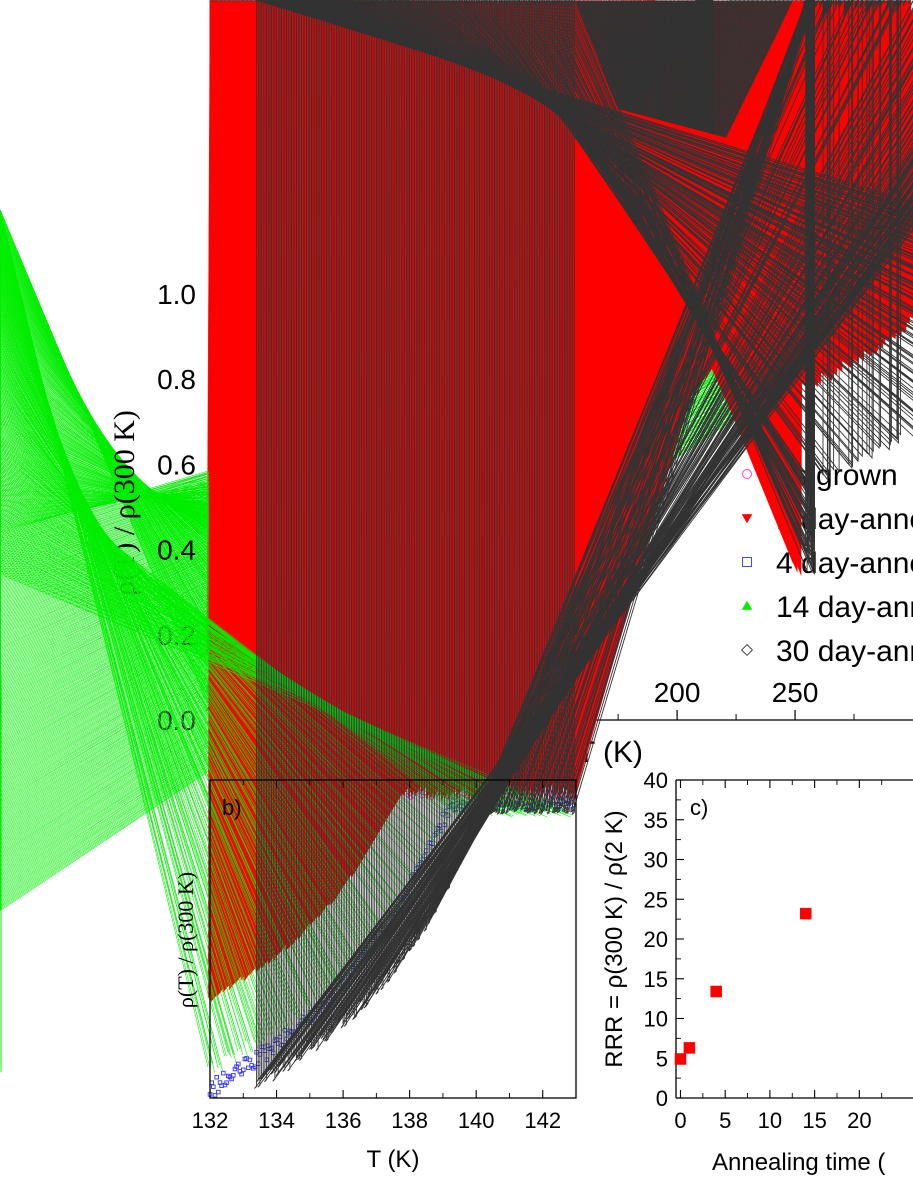 Image resolution: width=913 pixels, height=1182 pixels. I want to click on panel-c-x-axis-title: Annealing time (, so click(798, 1162).